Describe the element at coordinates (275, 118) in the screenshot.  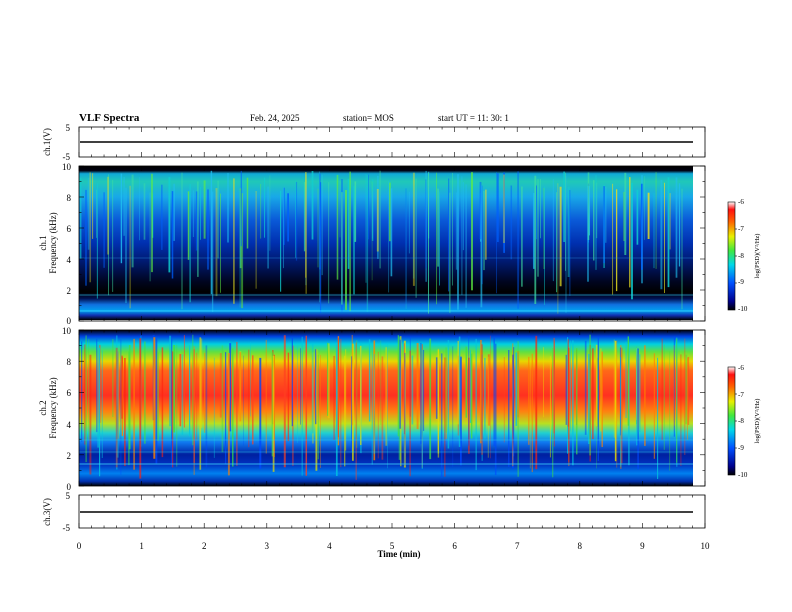
I see `date-label: Feb. 24, 2025` at that location.